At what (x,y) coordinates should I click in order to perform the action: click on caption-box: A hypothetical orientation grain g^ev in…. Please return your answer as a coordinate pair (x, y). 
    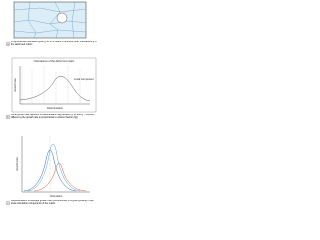
    Looking at the image, I should click on (54, 43).